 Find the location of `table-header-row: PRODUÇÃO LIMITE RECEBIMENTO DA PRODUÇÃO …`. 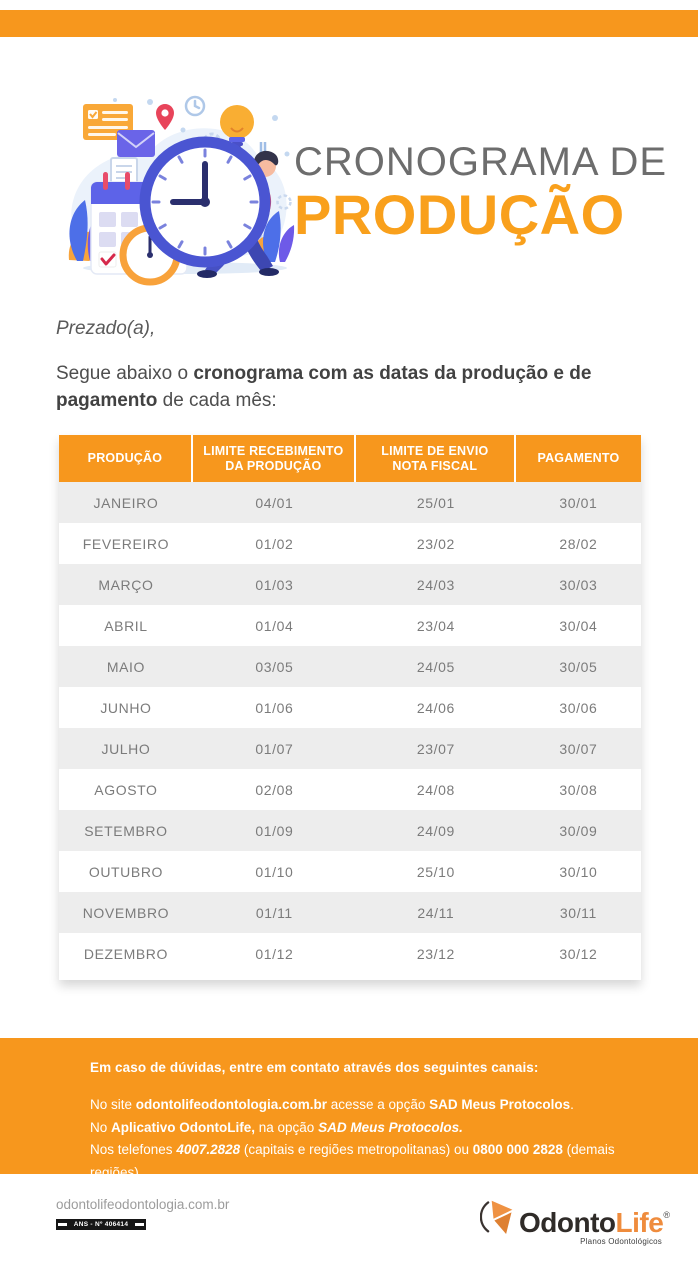

table-header-row: PRODUÇÃO LIMITE RECEBIMENTO DA PRODUÇÃO … is located at coordinates (350, 458).